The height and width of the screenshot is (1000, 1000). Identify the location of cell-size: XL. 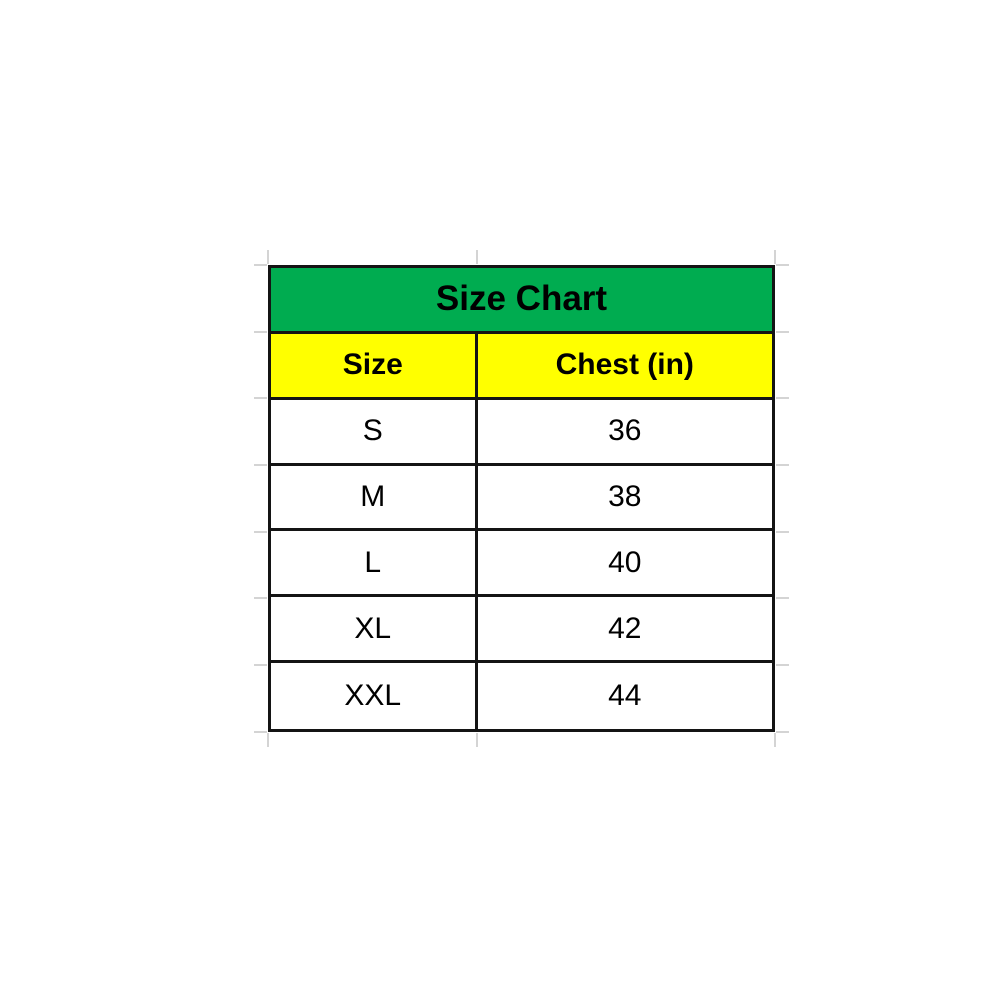
(374, 630).